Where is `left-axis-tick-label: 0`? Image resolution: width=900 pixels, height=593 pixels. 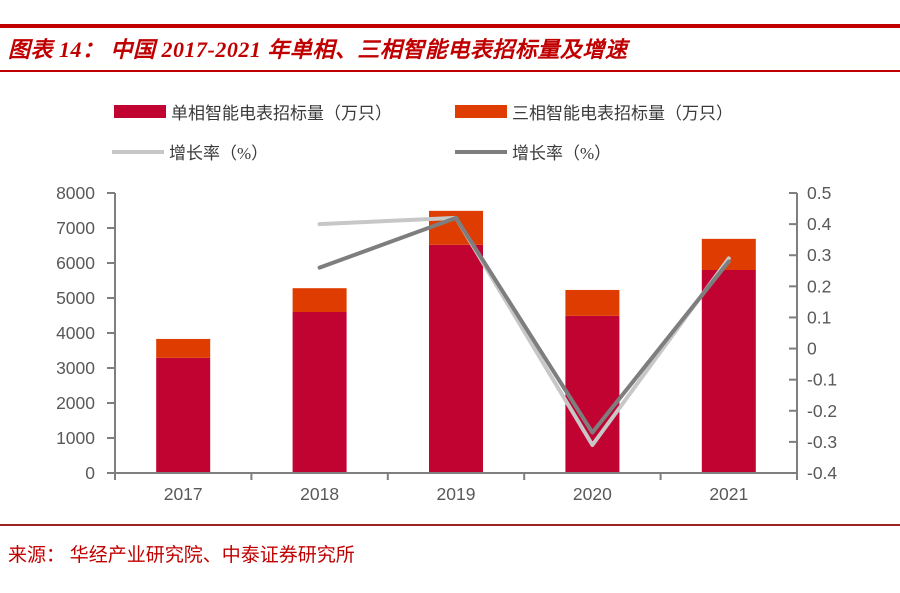 left-axis-tick-label: 0 is located at coordinates (90, 473).